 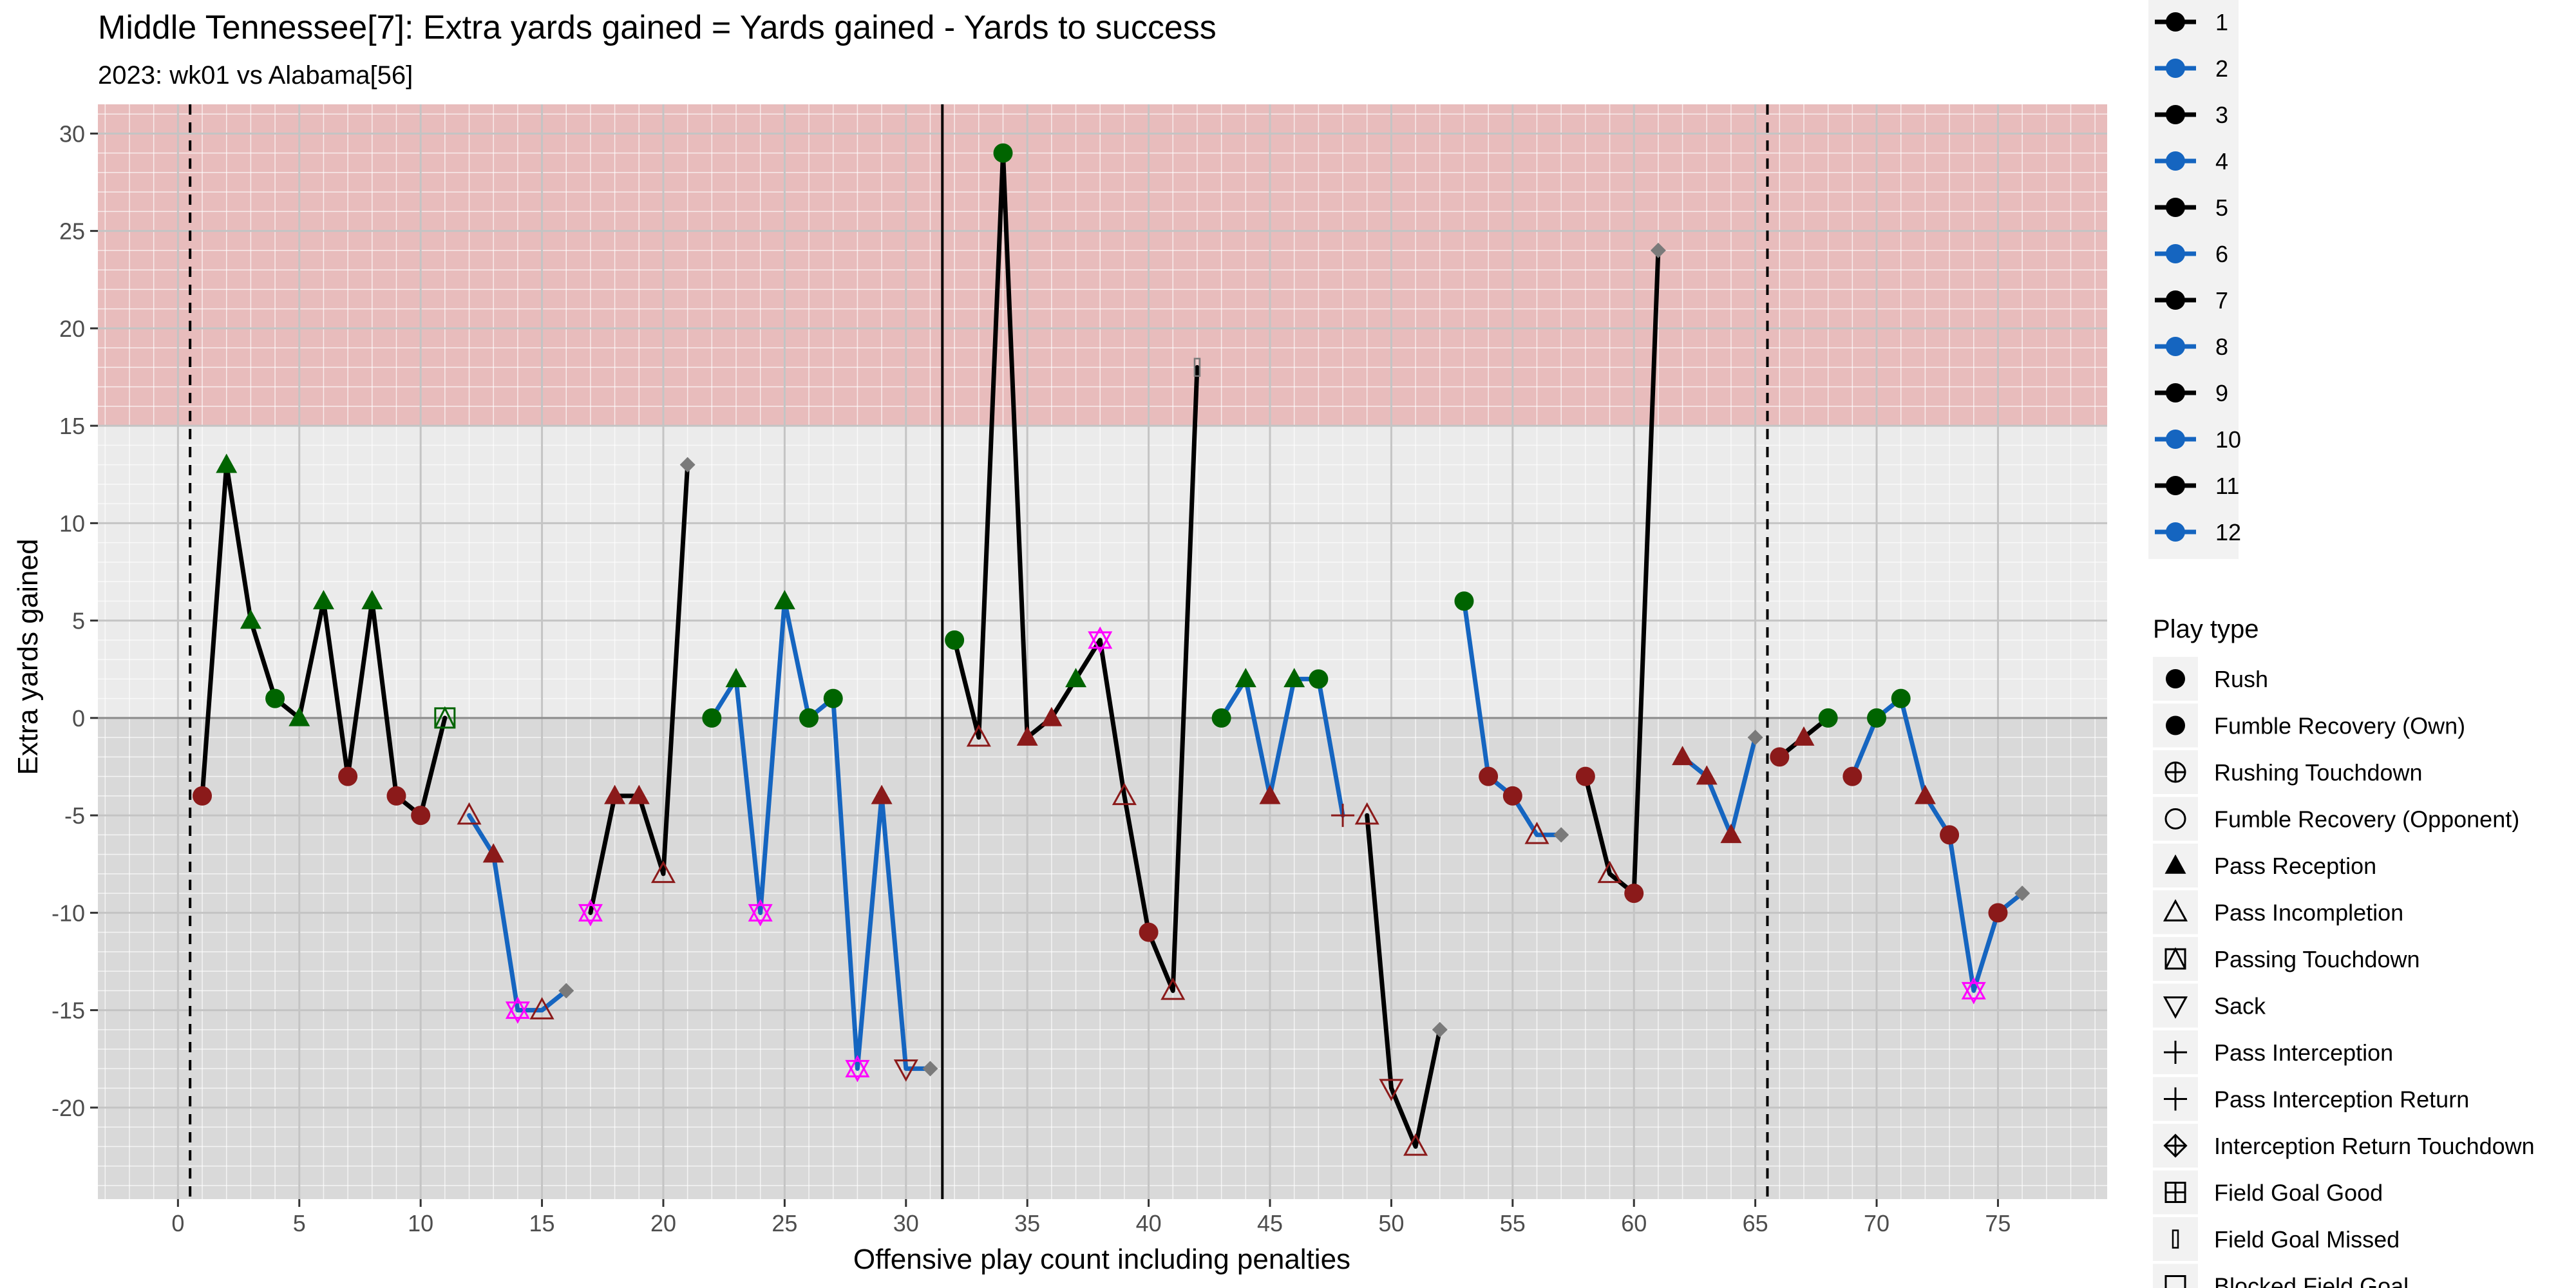 What do you see at coordinates (2308, 913) in the screenshot?
I see `legend-type-label: Pass Incompletion` at bounding box center [2308, 913].